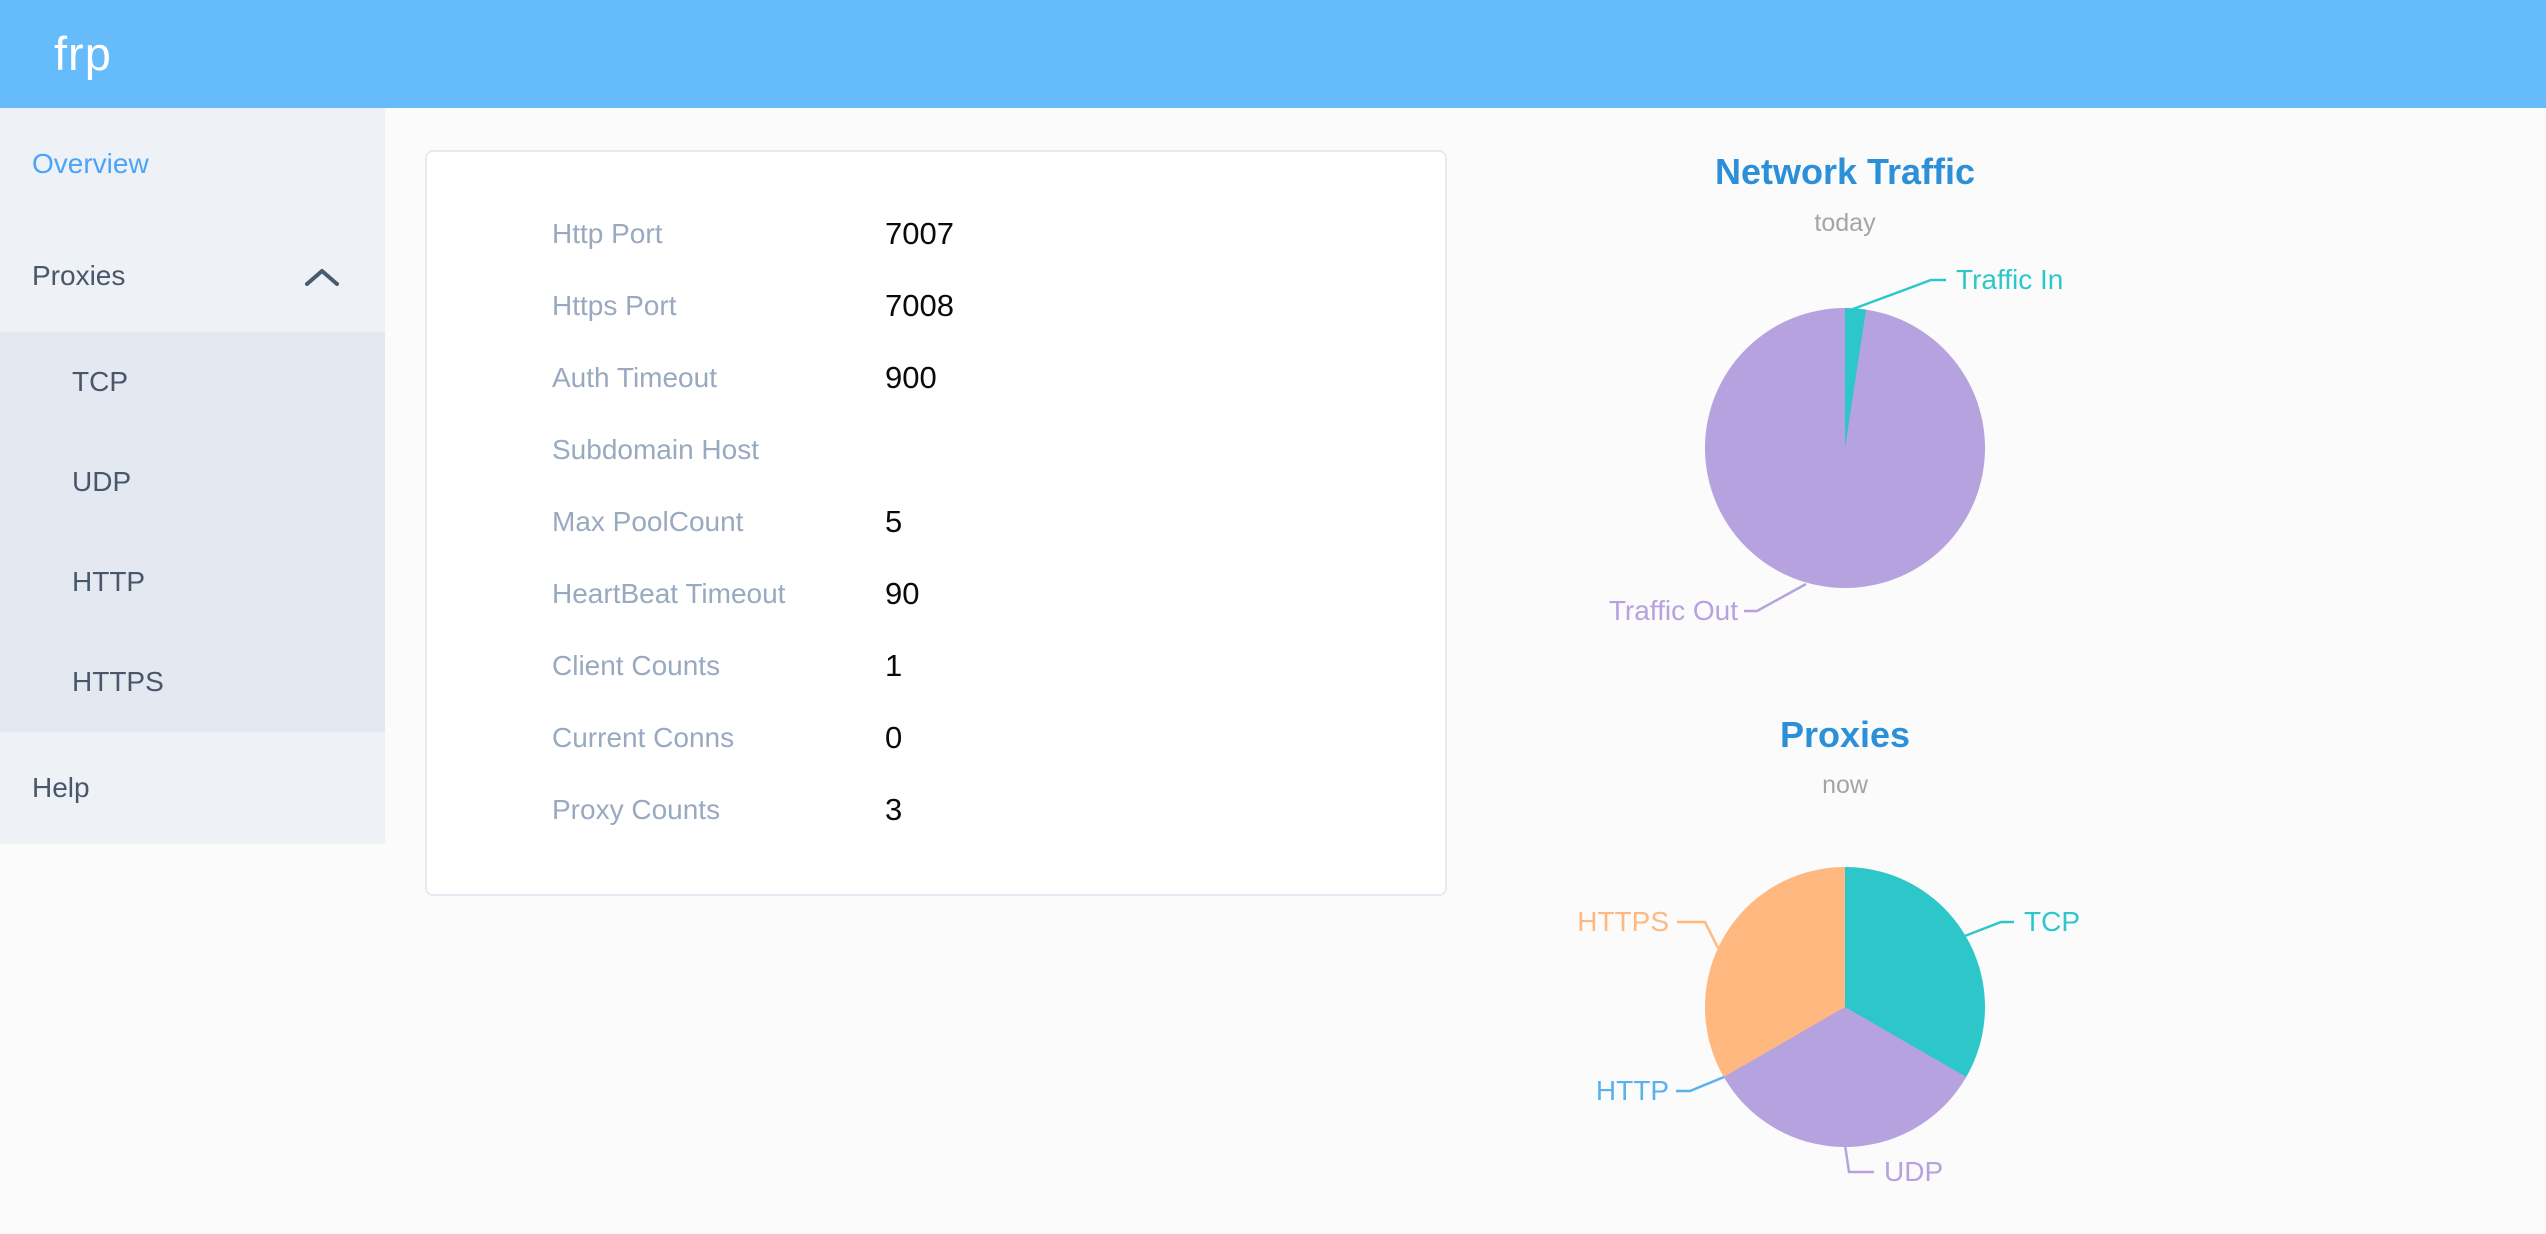 This screenshot has height=1234, width=2546. Describe the element at coordinates (1632, 1090) in the screenshot. I see `pie-label-http: HTTP` at that location.